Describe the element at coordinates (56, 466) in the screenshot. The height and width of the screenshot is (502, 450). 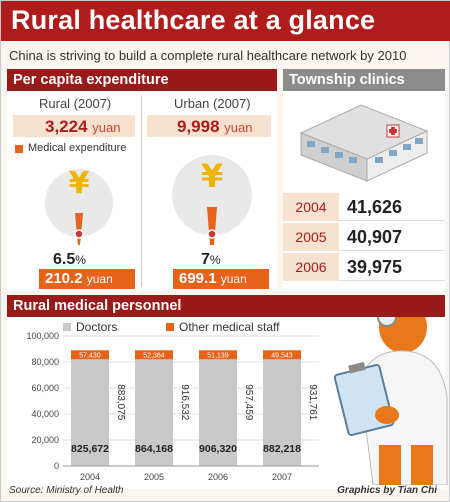
I see `y-tick-label: 0` at that location.